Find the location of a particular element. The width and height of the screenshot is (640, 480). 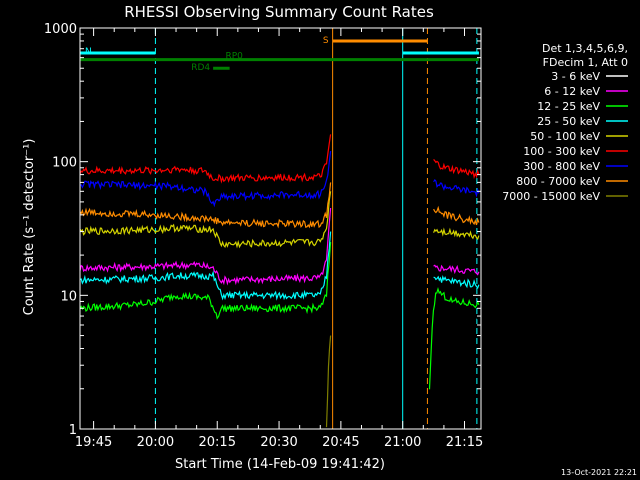

legend-entry-label: 25 - 50 keV is located at coordinates (568, 121).